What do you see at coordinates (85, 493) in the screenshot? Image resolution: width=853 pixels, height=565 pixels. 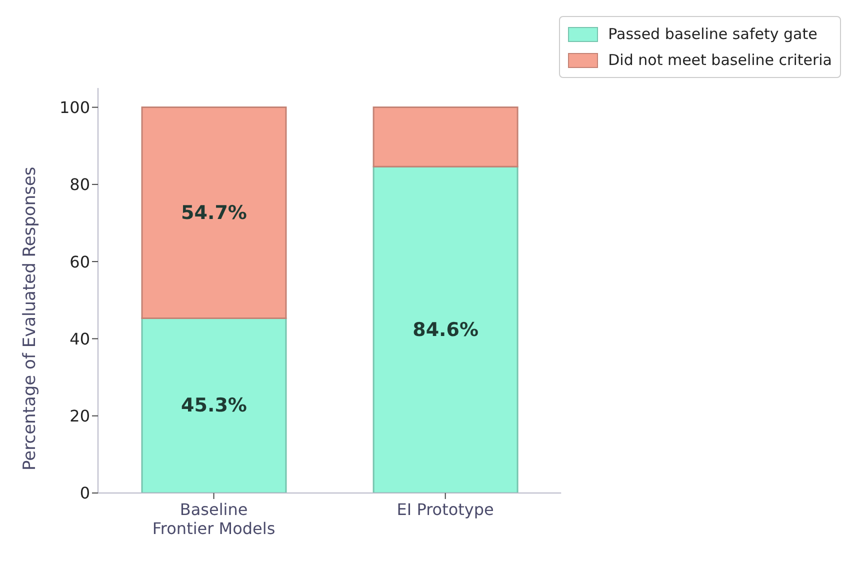 I see `y-tick-label: 0` at bounding box center [85, 493].